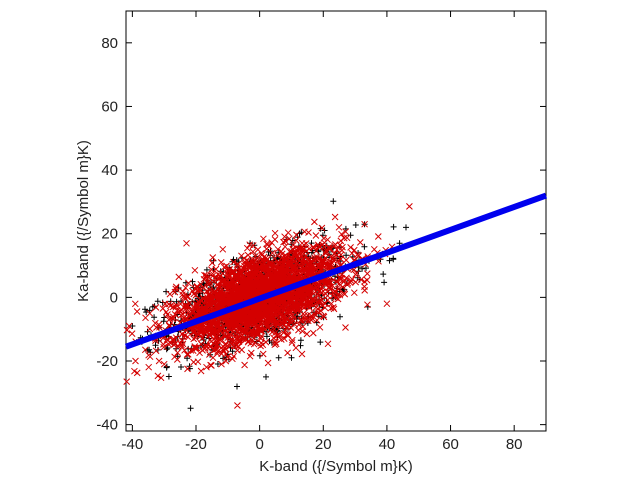 The height and width of the screenshot is (480, 640). I want to click on y-tick-label: -20, so click(107, 361).